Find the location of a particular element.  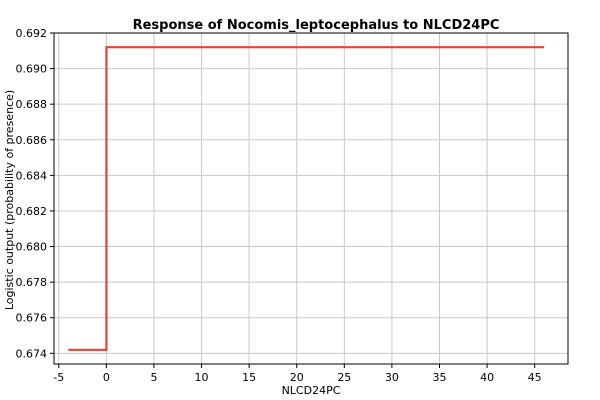

x-tick-label: 15 is located at coordinates (249, 377).